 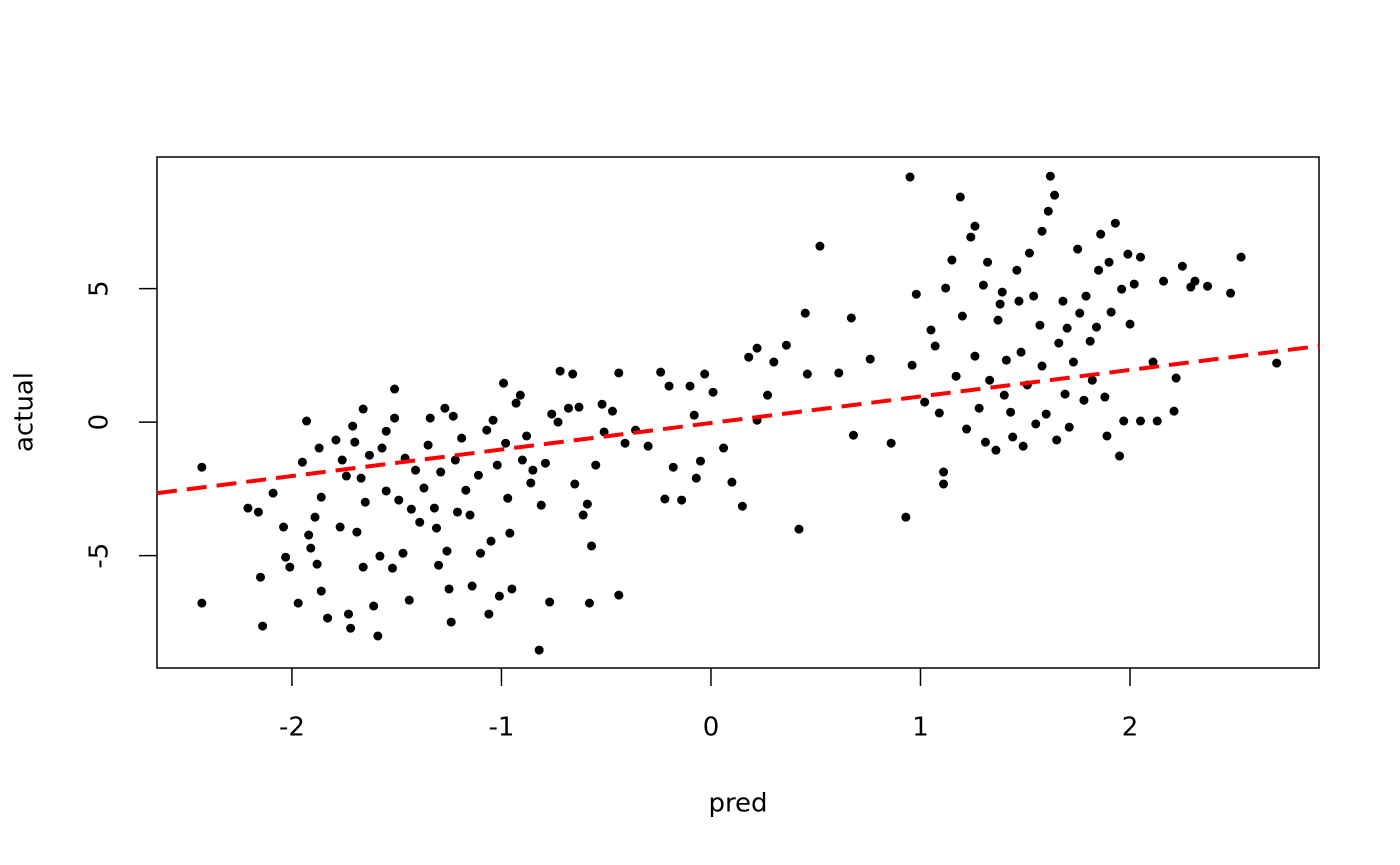 I want to click on x-tick-label: -2, so click(x=292, y=728).